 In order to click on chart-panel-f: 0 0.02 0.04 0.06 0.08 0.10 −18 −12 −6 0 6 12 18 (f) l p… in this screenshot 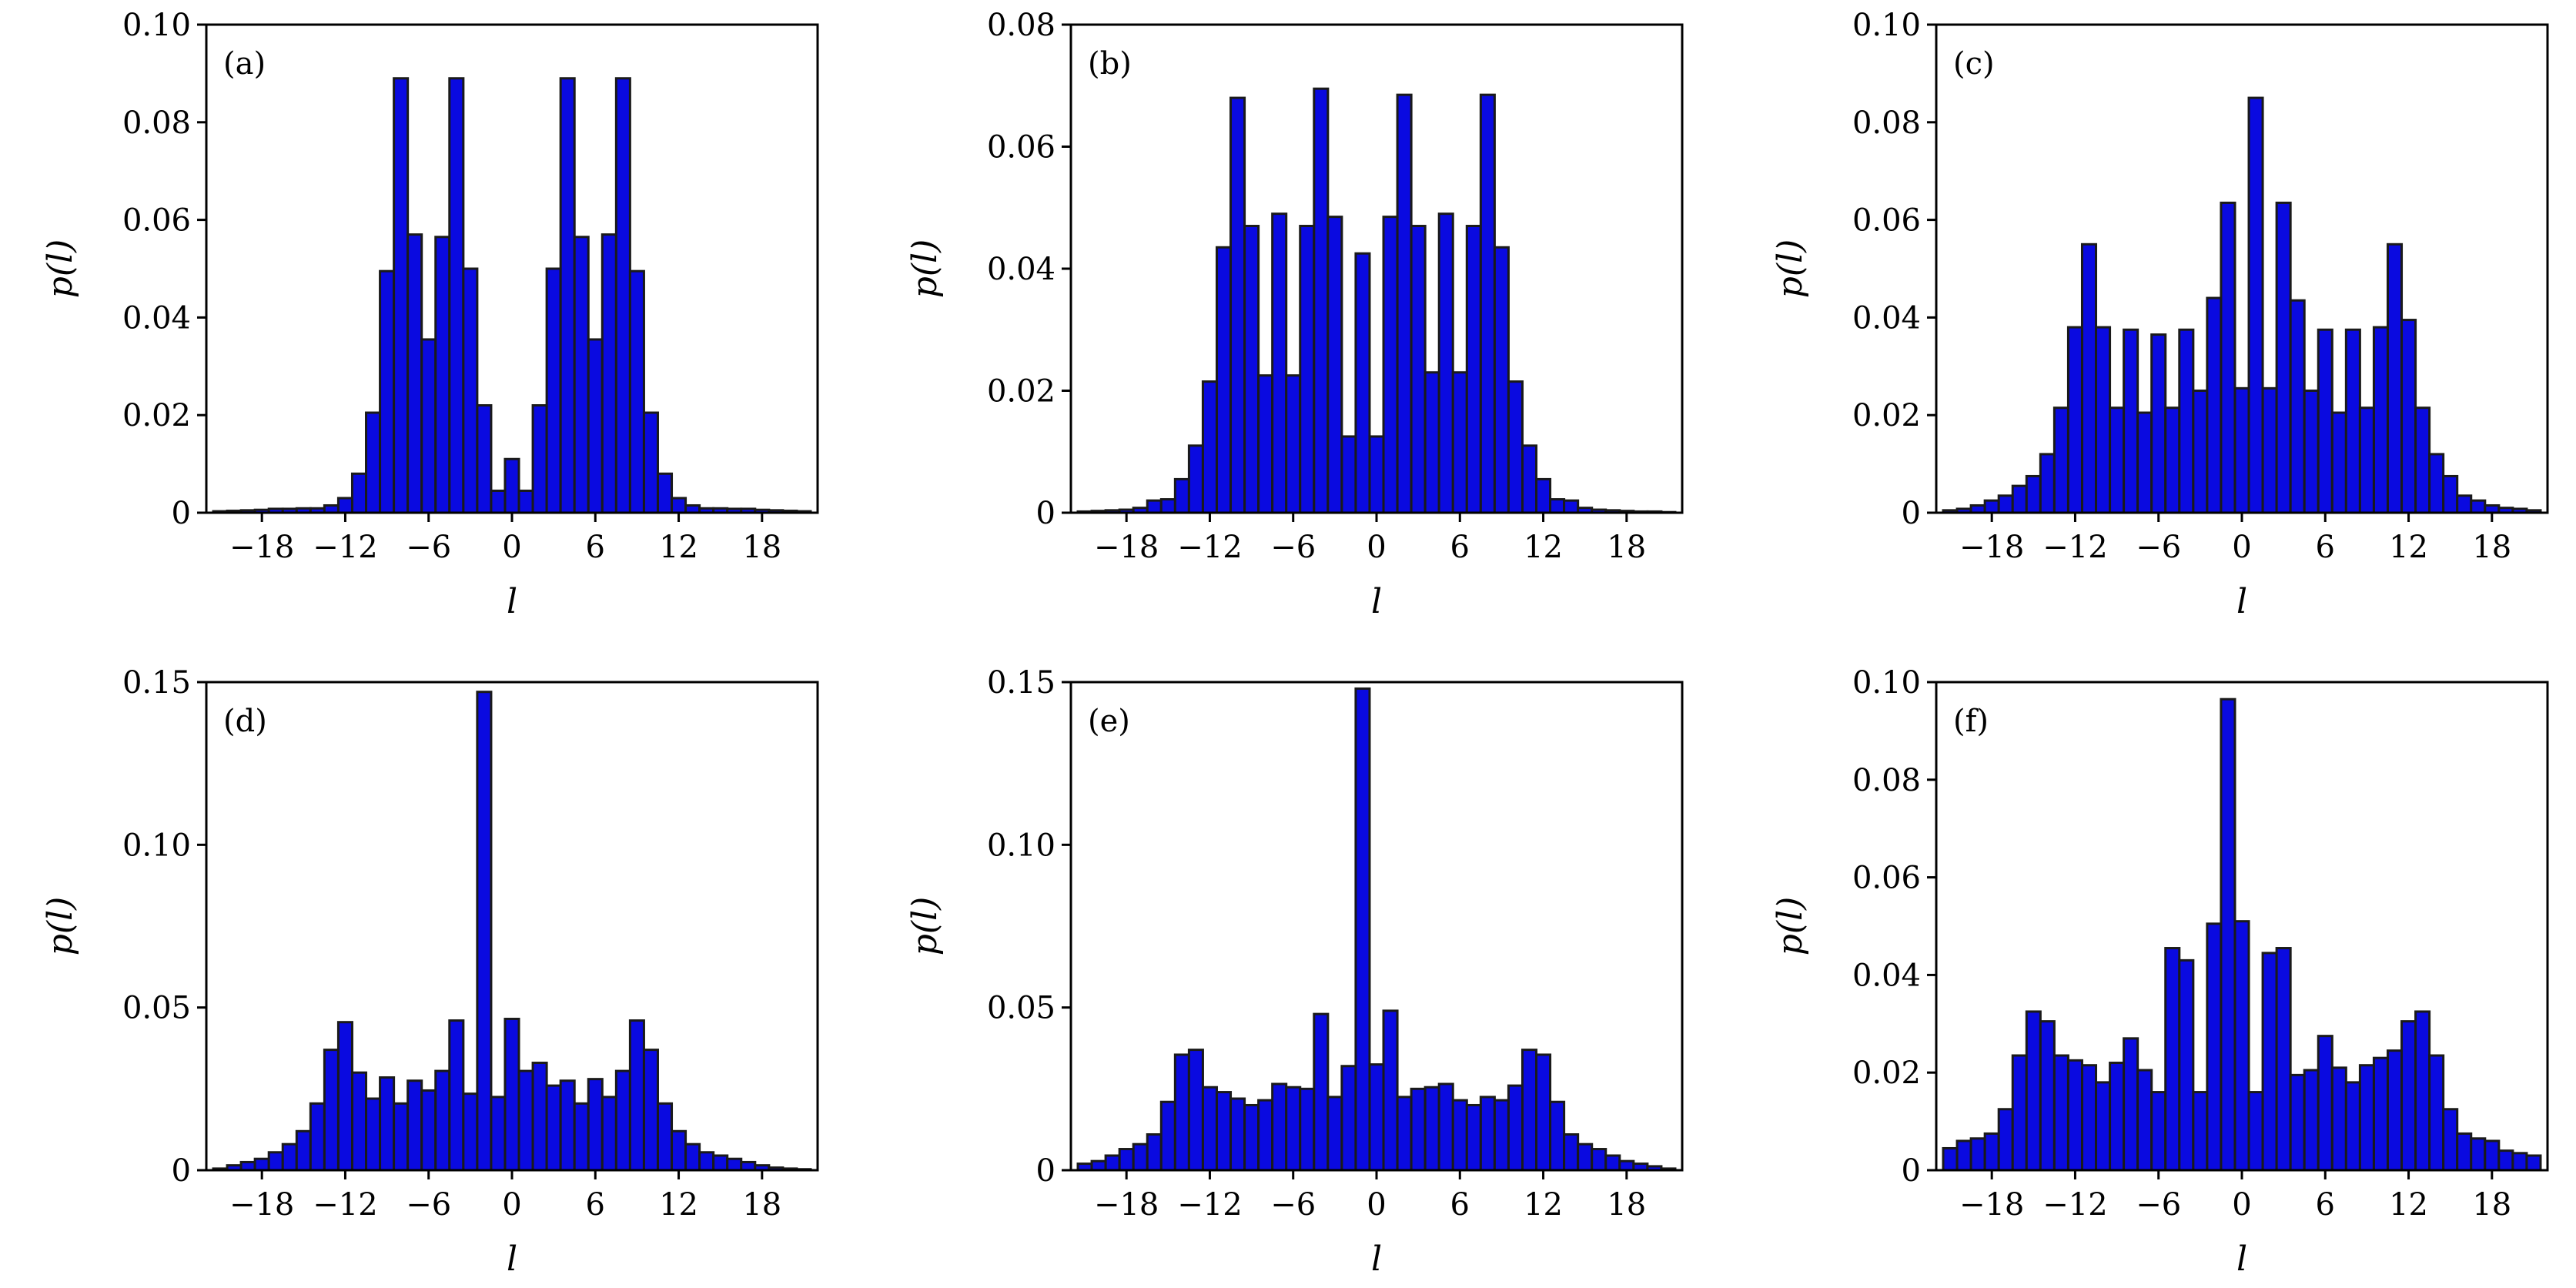, I will do `click(2160, 972)`.